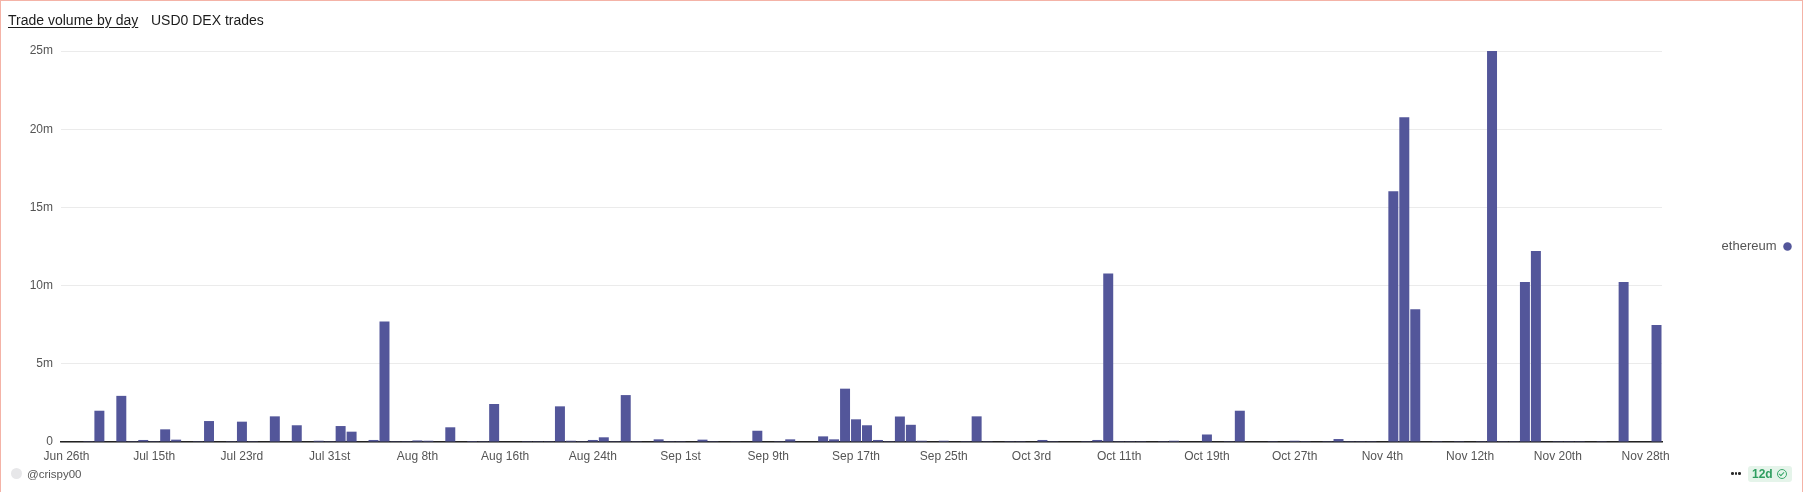 This screenshot has height=492, width=1803. Describe the element at coordinates (44, 363) in the screenshot. I see `y-tick-label: 5m` at that location.